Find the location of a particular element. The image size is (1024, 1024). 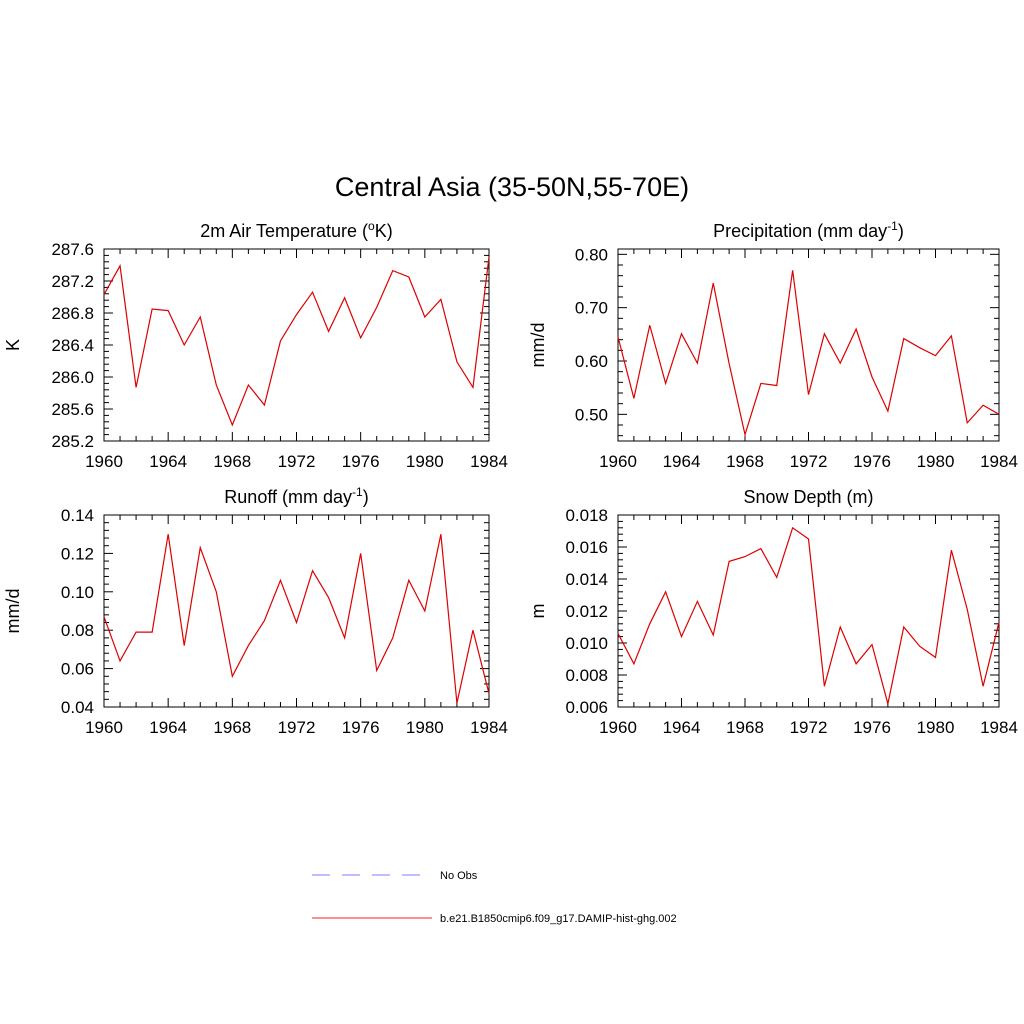

panel-title-superscript: o is located at coordinates (371, 226).